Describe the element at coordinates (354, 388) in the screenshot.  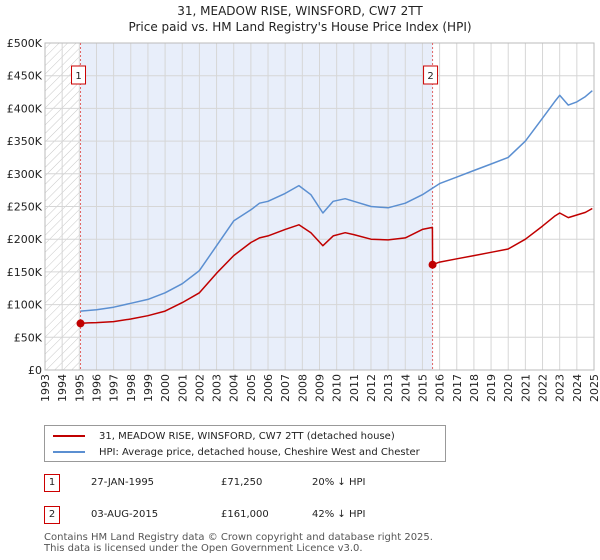
I see `x-tick-label: 2011` at that location.